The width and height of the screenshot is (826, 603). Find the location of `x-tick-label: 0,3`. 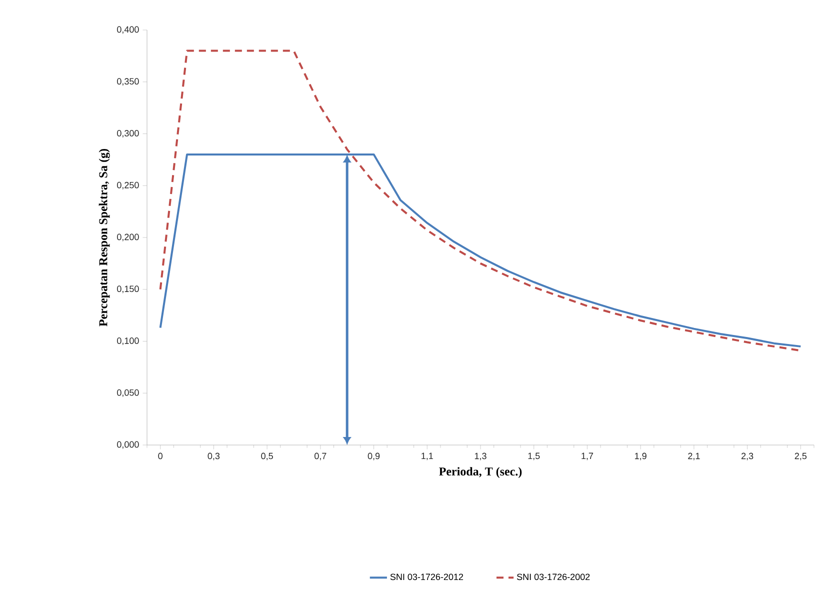

x-tick-label: 0,3 is located at coordinates (214, 456).